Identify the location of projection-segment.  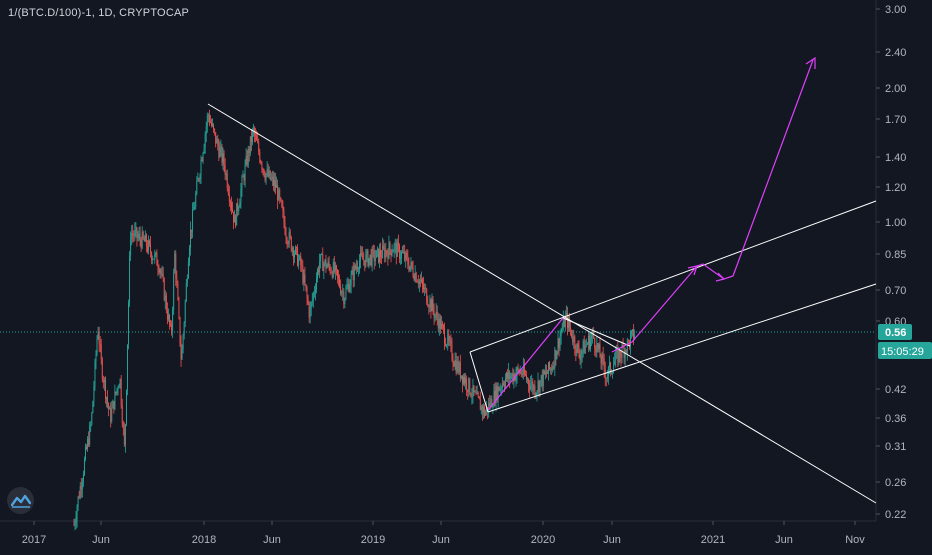
(525, 364).